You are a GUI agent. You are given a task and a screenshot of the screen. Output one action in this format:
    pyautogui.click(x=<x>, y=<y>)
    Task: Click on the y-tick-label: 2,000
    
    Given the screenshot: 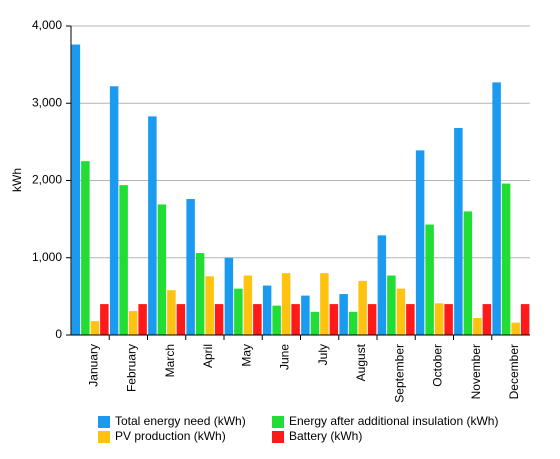 What is the action you would take?
    pyautogui.click(x=47, y=180)
    